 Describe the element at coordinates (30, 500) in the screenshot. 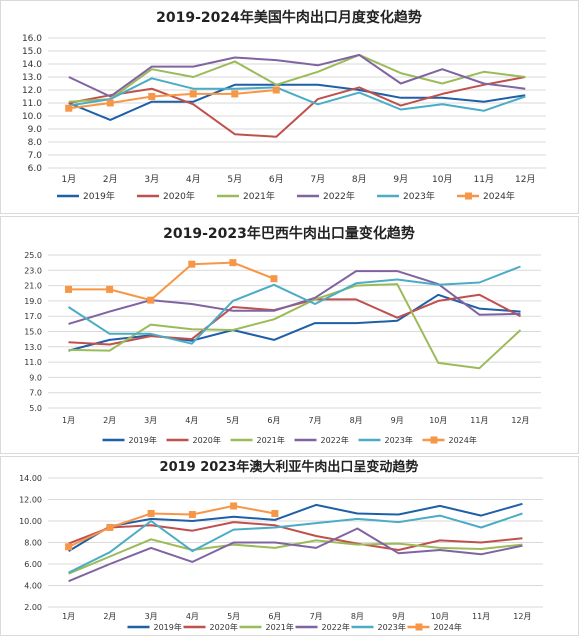

I see `y-tick-label: 12.00` at that location.